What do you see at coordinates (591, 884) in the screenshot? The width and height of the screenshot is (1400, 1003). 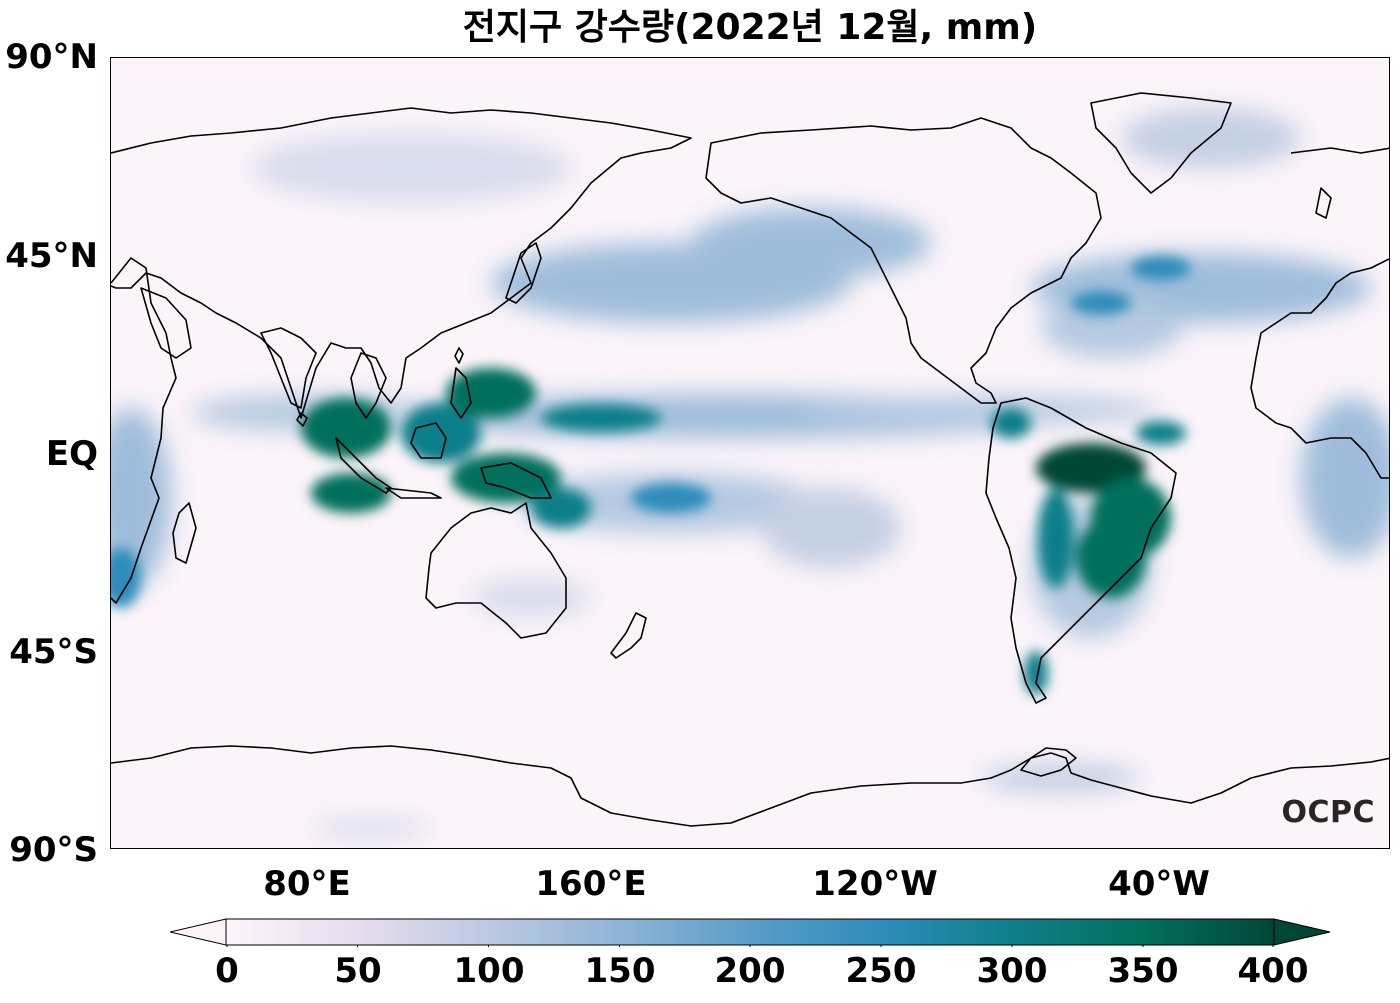 I see `lon-label-160e: 160°E` at bounding box center [591, 884].